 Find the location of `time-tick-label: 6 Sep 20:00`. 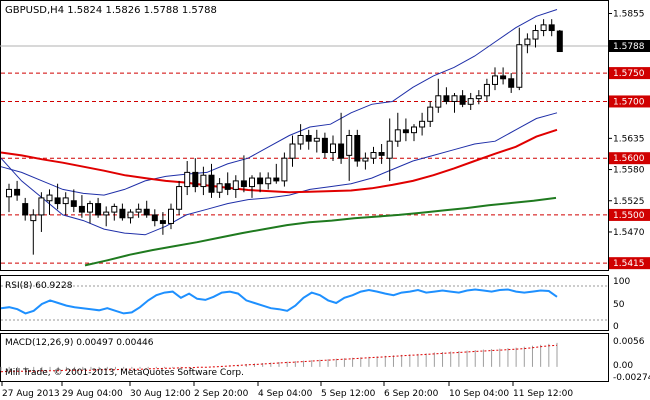

time-tick-label: 6 Sep 20:00 is located at coordinates (411, 394).